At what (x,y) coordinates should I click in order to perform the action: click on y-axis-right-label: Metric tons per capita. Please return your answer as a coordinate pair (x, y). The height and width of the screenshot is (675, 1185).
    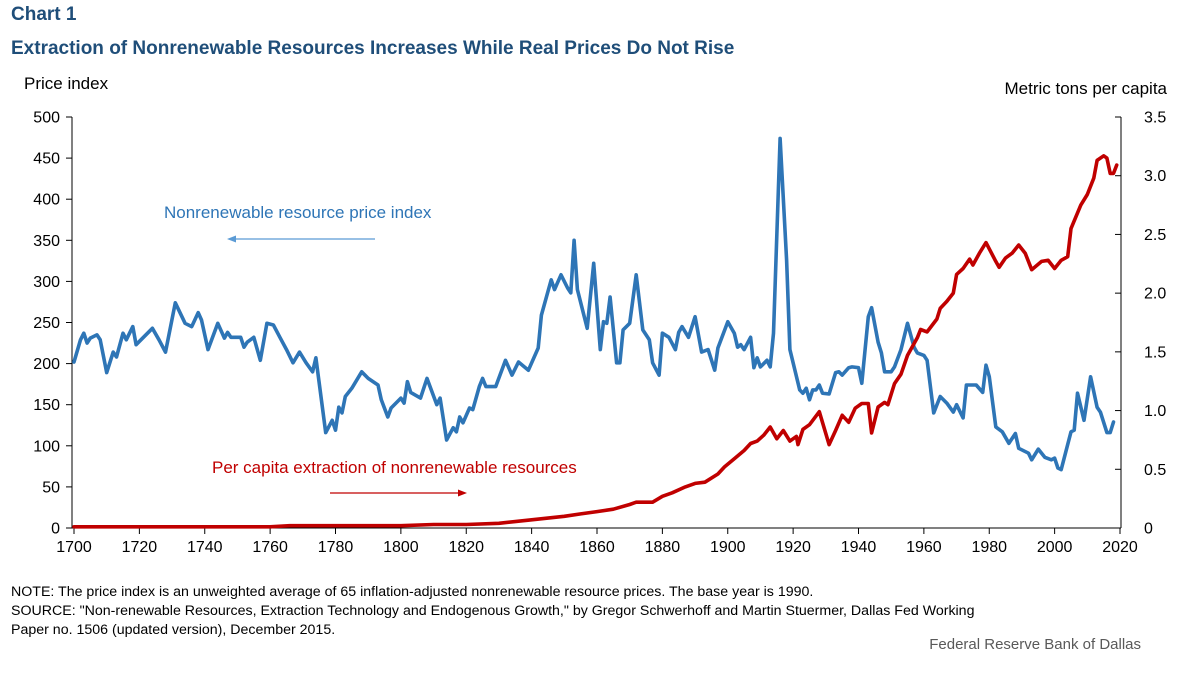
    Looking at the image, I should click on (1085, 88).